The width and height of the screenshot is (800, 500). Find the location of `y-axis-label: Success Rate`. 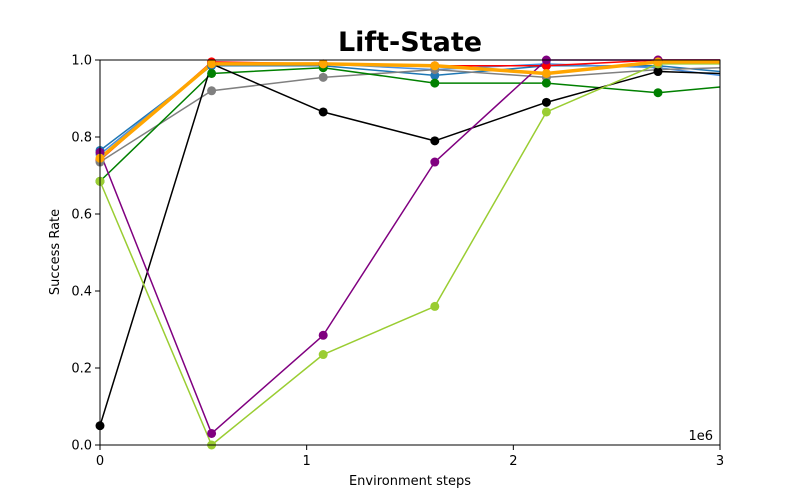

y-axis-label: Success Rate is located at coordinates (55, 252).